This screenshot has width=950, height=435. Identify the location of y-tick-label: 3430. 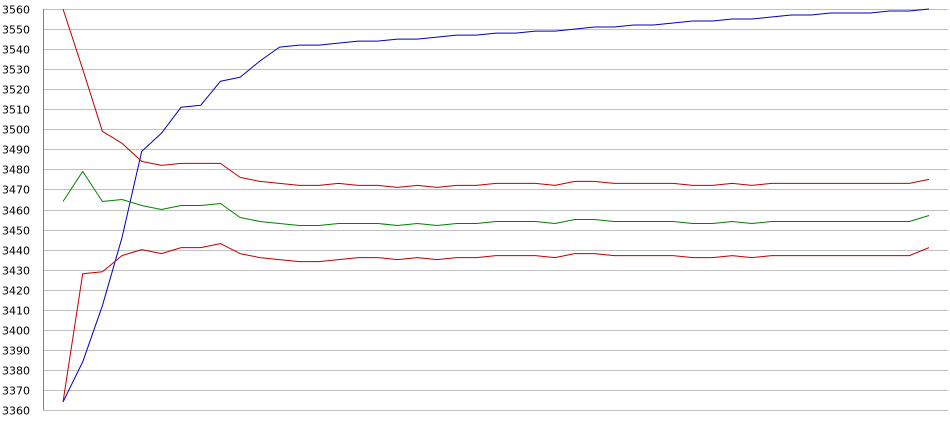
(16, 271).